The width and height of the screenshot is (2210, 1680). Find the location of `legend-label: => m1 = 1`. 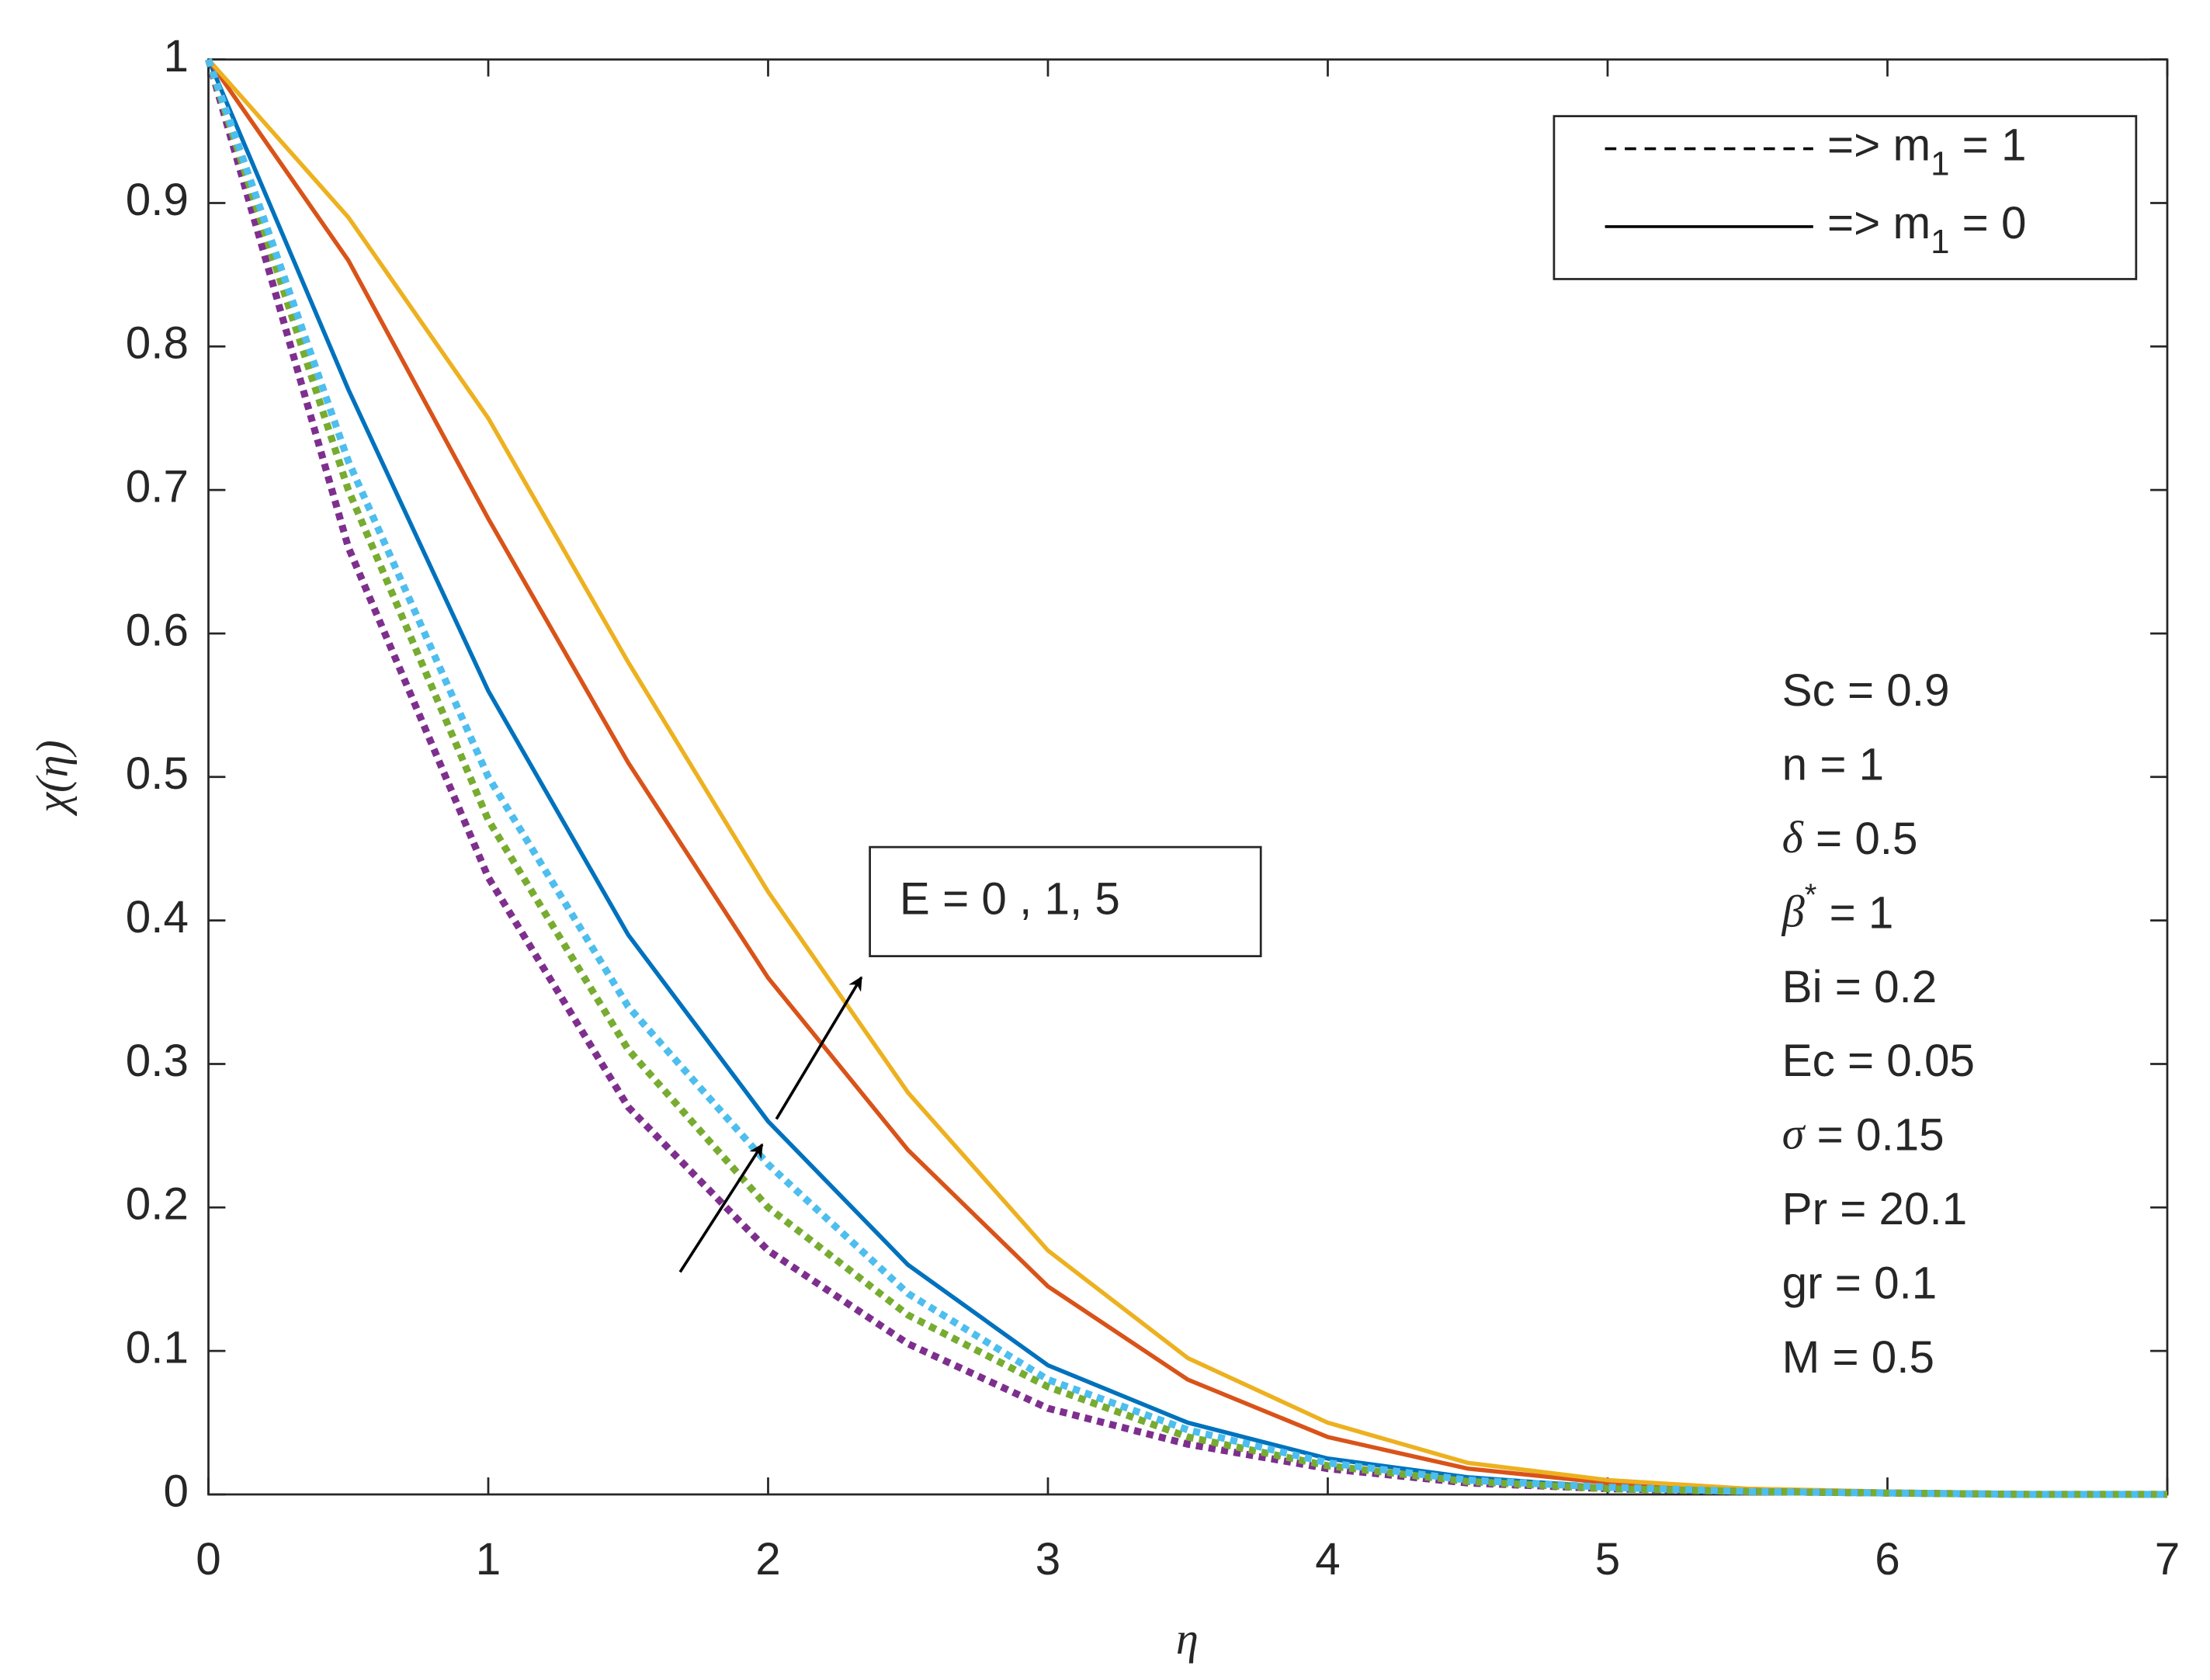

legend-label: => m1 = 1 is located at coordinates (1926, 151).